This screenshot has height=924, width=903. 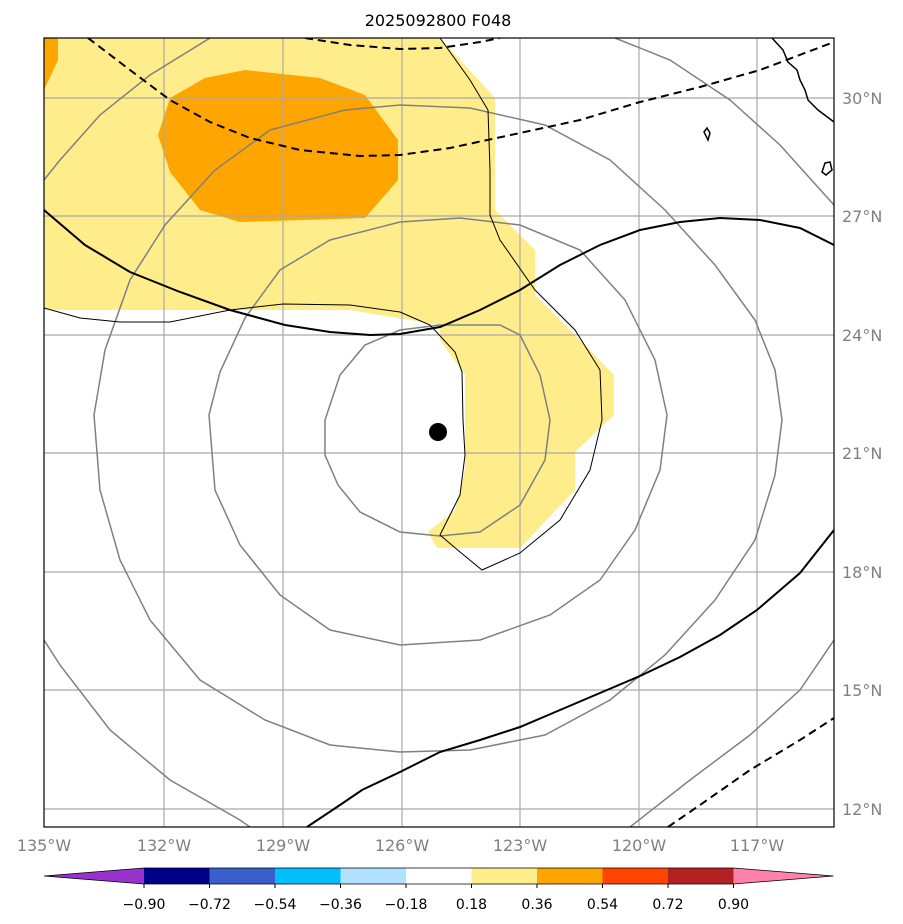 What do you see at coordinates (278, 146) in the screenshot?
I see `orange-shaded-region` at bounding box center [278, 146].